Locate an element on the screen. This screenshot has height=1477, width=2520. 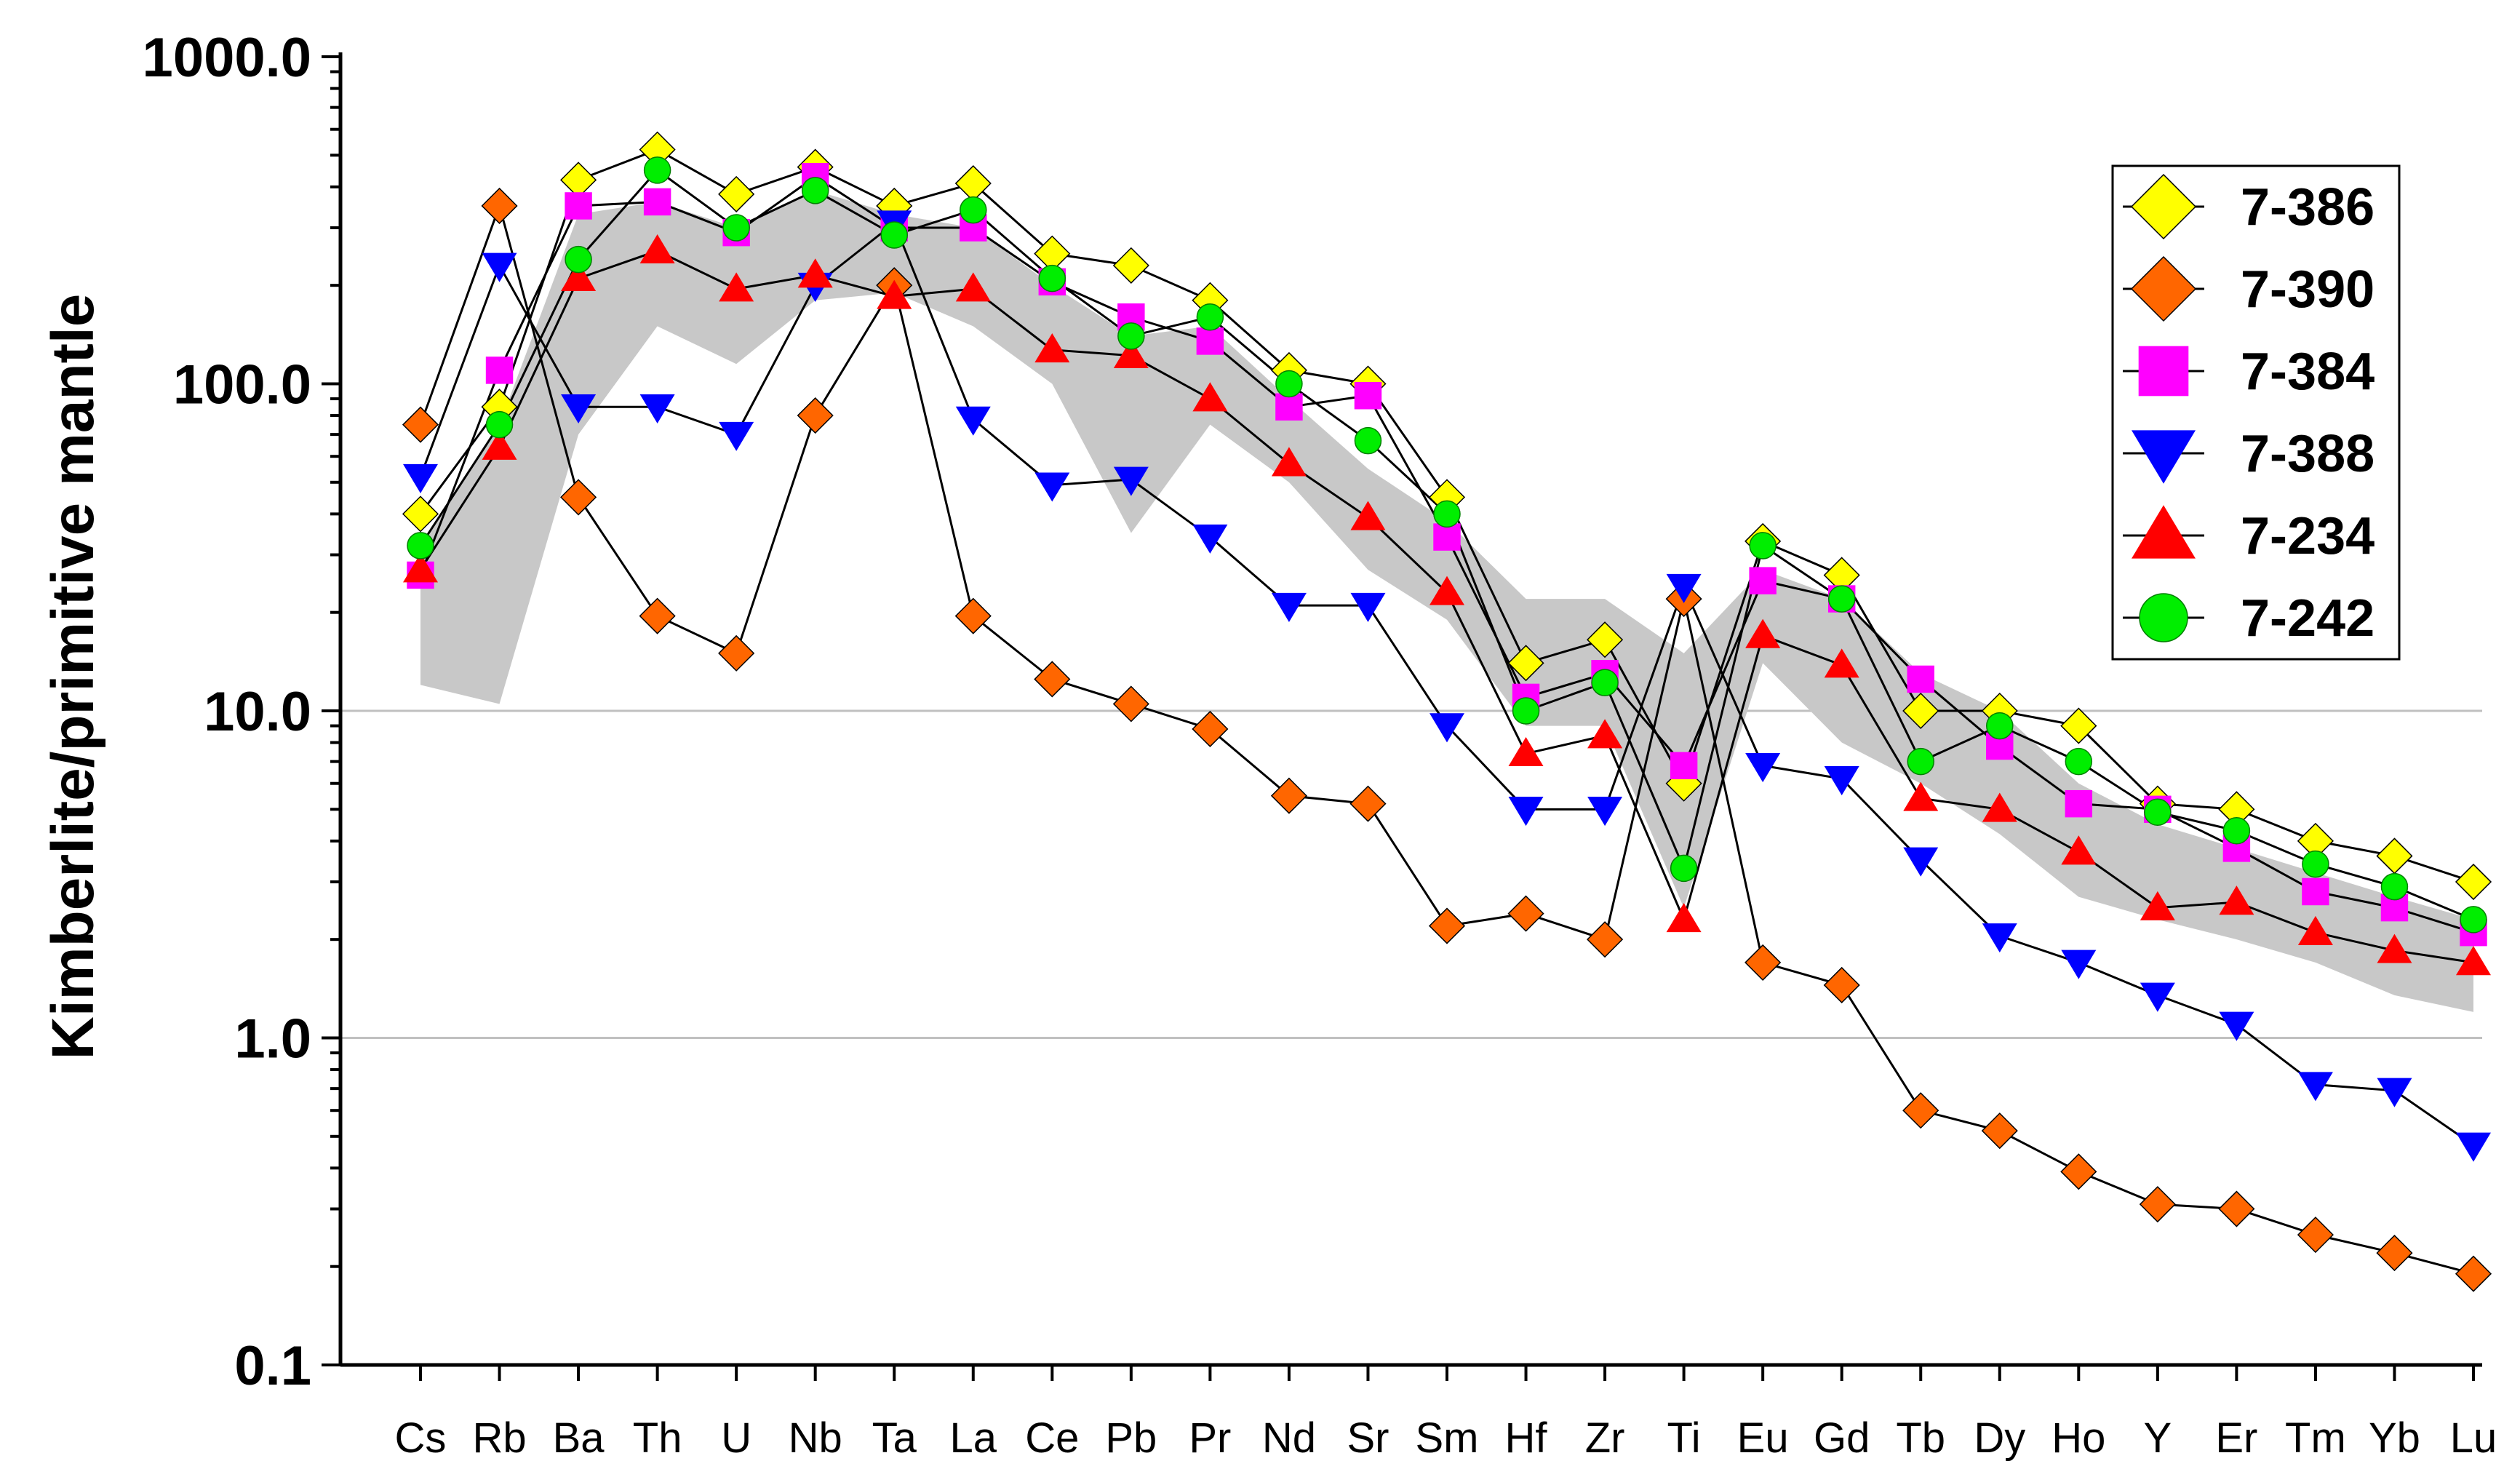
x-tick-label: Zr is located at coordinates (1605, 1438).